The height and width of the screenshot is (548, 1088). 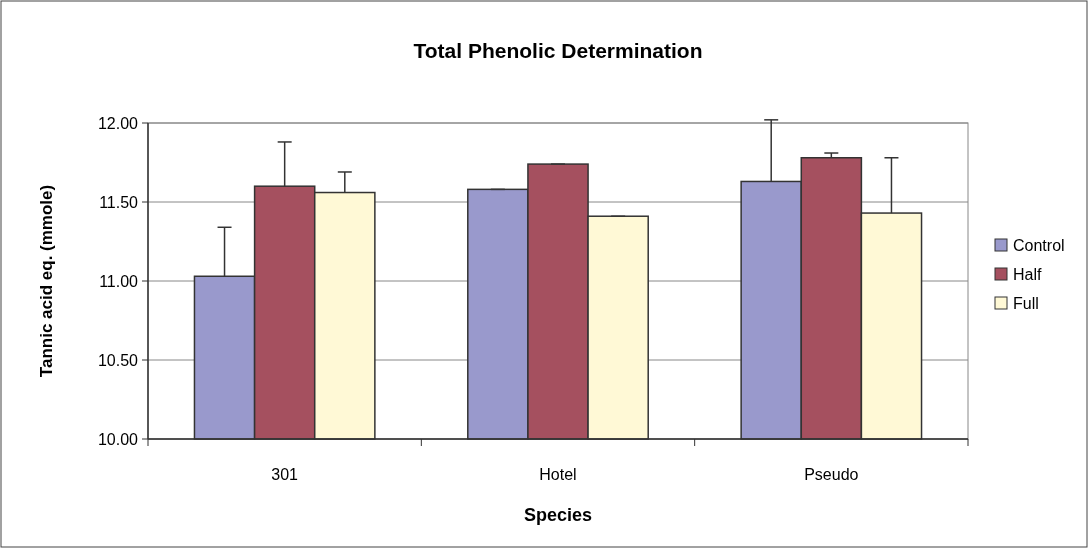 I want to click on x-tick-label: Hotel, so click(x=558, y=474).